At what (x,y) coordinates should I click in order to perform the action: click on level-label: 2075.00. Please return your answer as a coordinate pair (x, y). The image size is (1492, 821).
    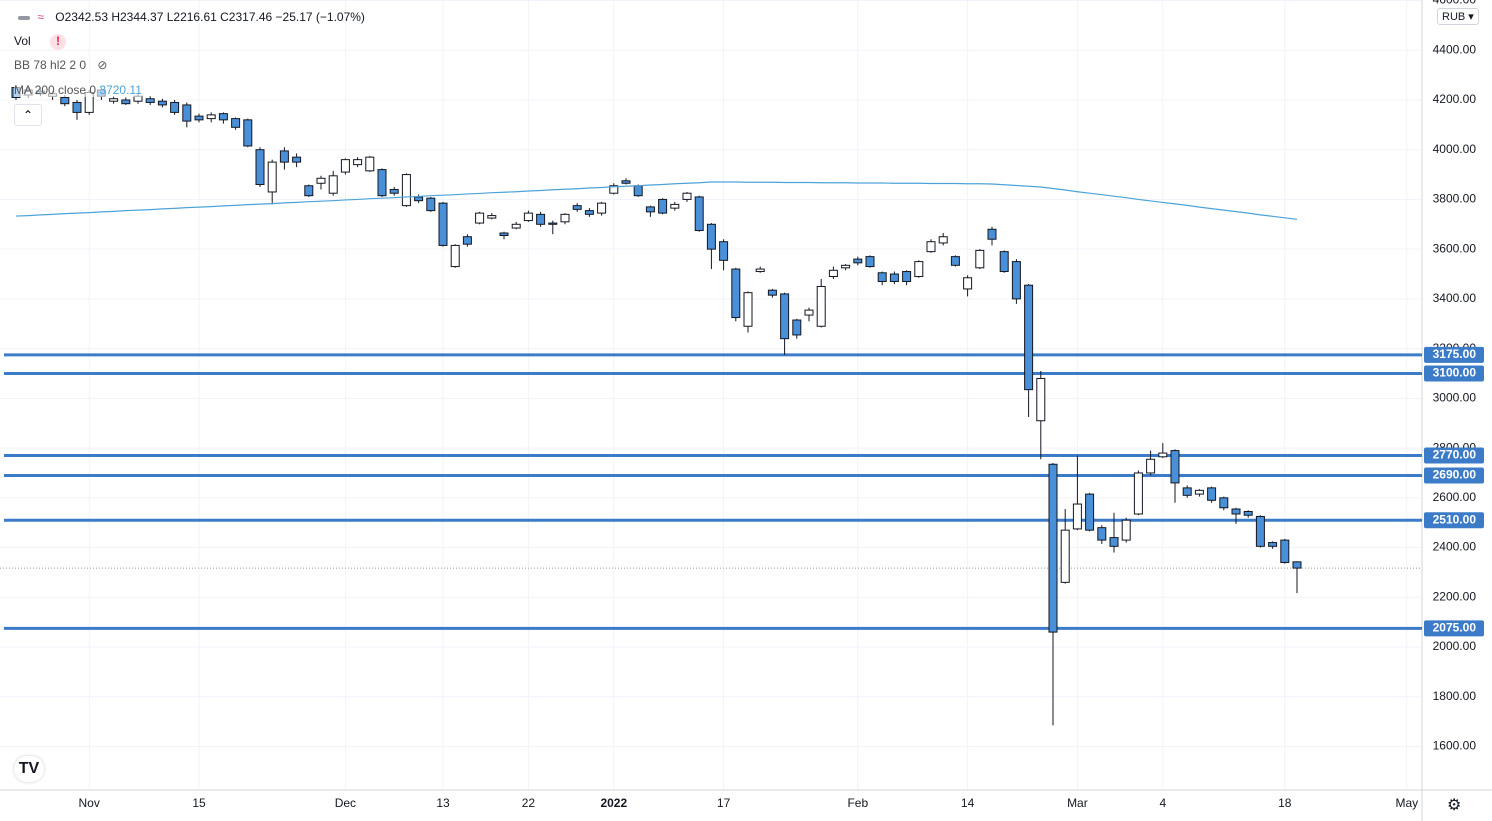
    Looking at the image, I should click on (1455, 628).